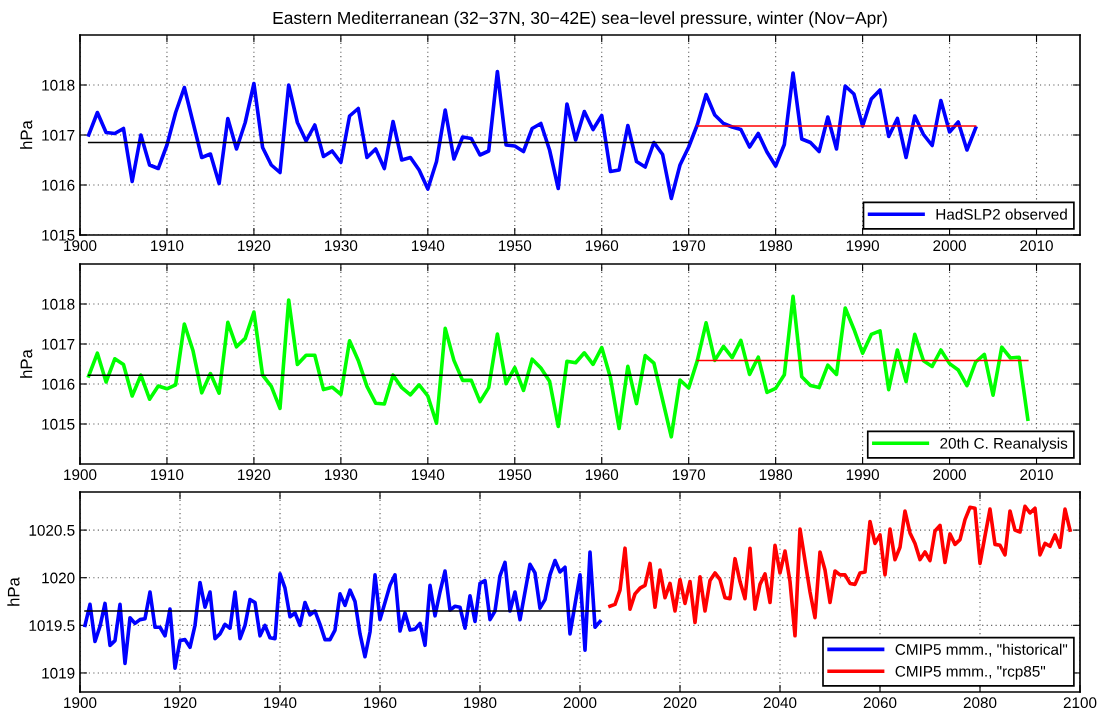  Describe the element at coordinates (1004, 444) in the screenshot. I see `legend-label: 20th C. Reanalysis` at that location.